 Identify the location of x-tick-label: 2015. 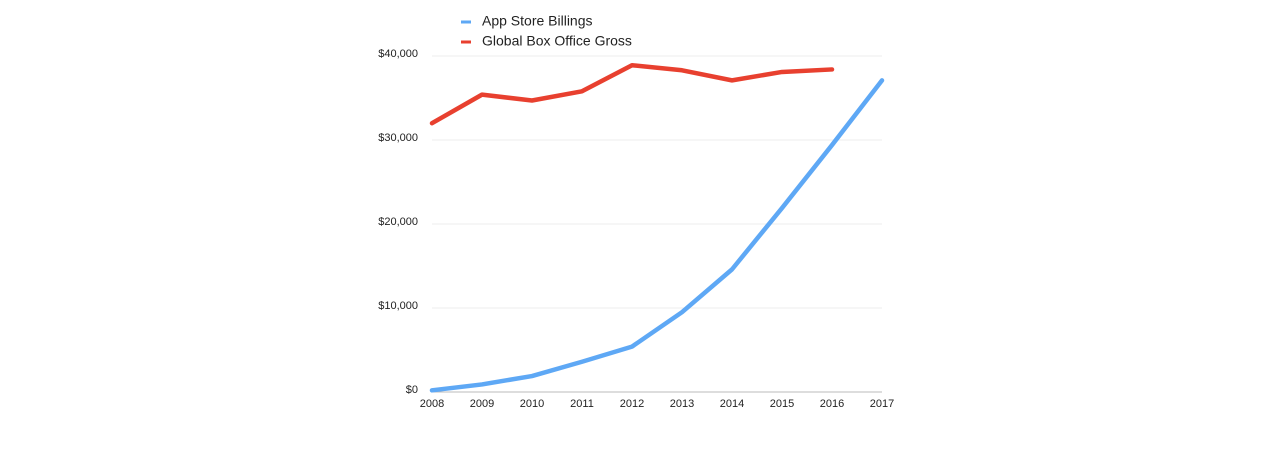
(782, 404).